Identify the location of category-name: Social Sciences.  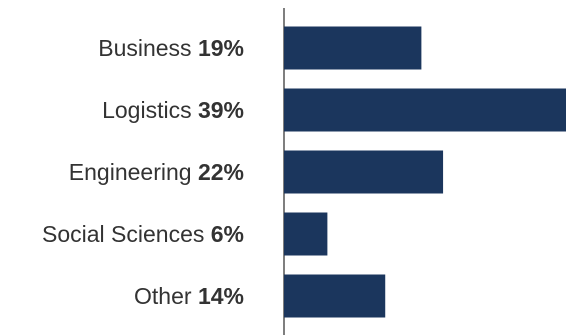
(126, 234).